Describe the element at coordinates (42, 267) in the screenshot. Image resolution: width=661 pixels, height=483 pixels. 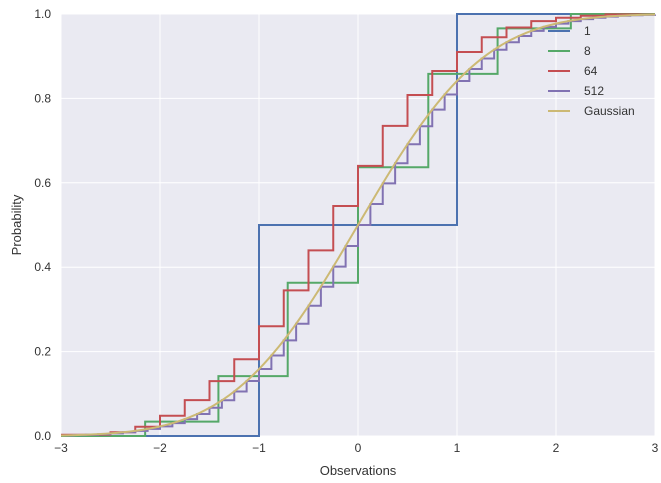
I see `y-tick-label: 0.4` at that location.